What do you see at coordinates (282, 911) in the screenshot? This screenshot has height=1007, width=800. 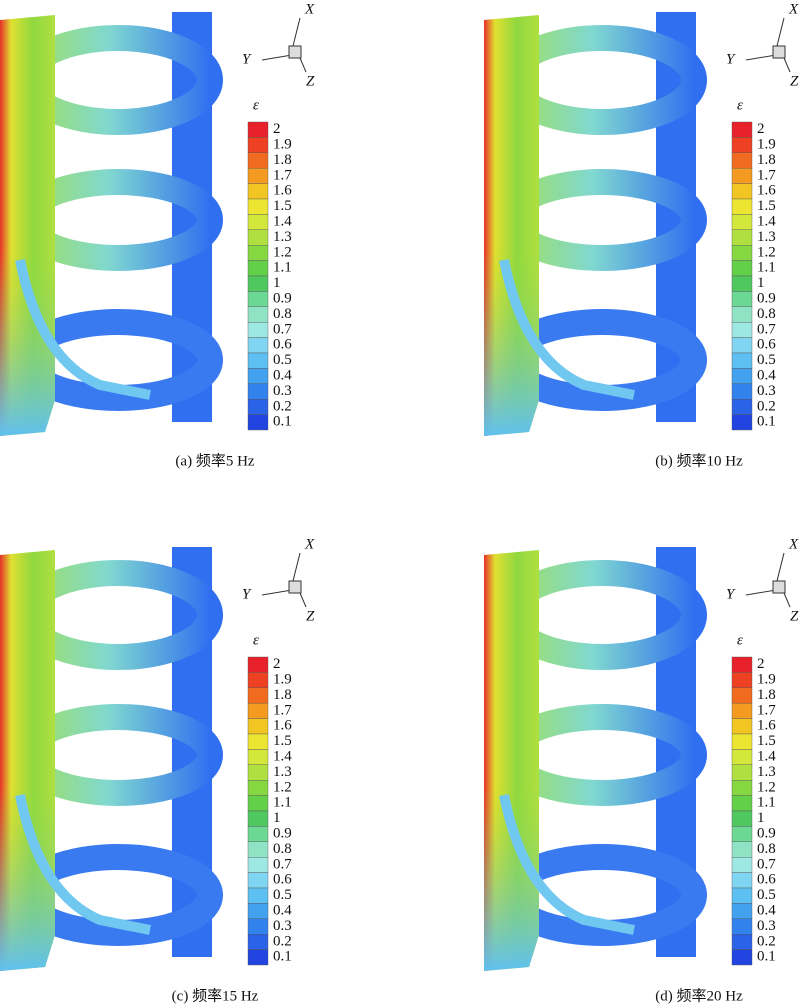 I see `colorbar-tick-label: 0.4` at bounding box center [282, 911].